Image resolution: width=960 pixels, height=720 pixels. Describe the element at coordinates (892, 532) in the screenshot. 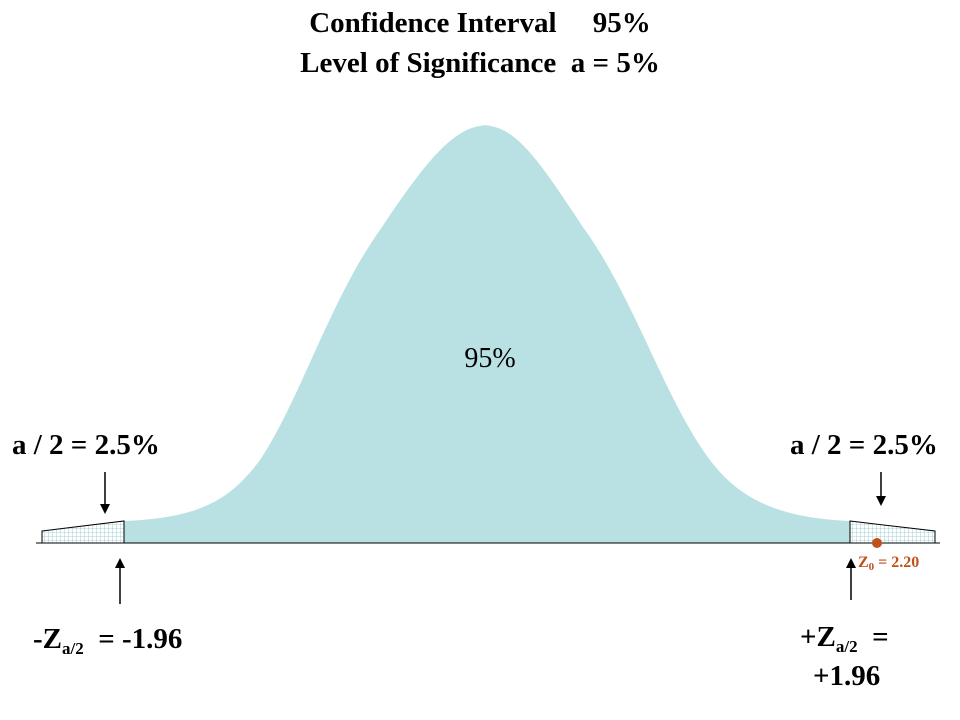

I see `right-rejection-region` at that location.